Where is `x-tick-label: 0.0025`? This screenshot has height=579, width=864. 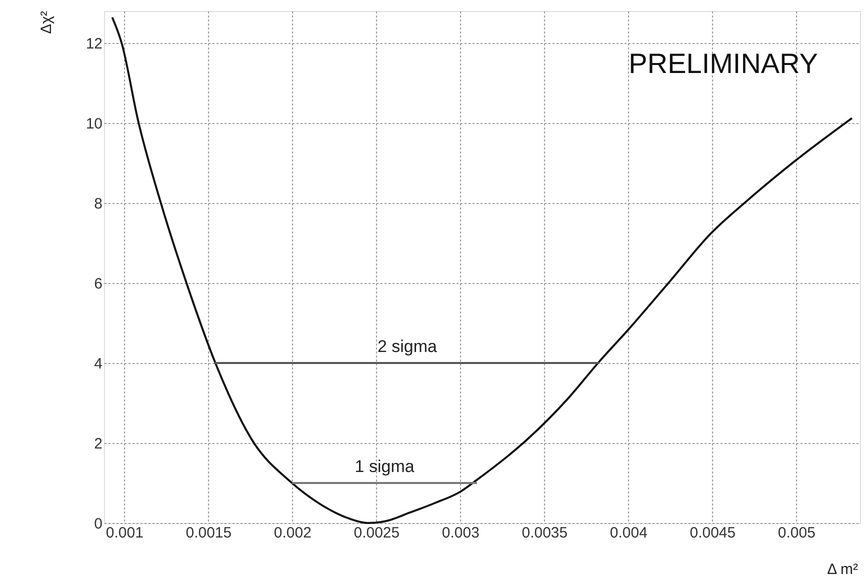
x-tick-label: 0.0025 is located at coordinates (377, 533).